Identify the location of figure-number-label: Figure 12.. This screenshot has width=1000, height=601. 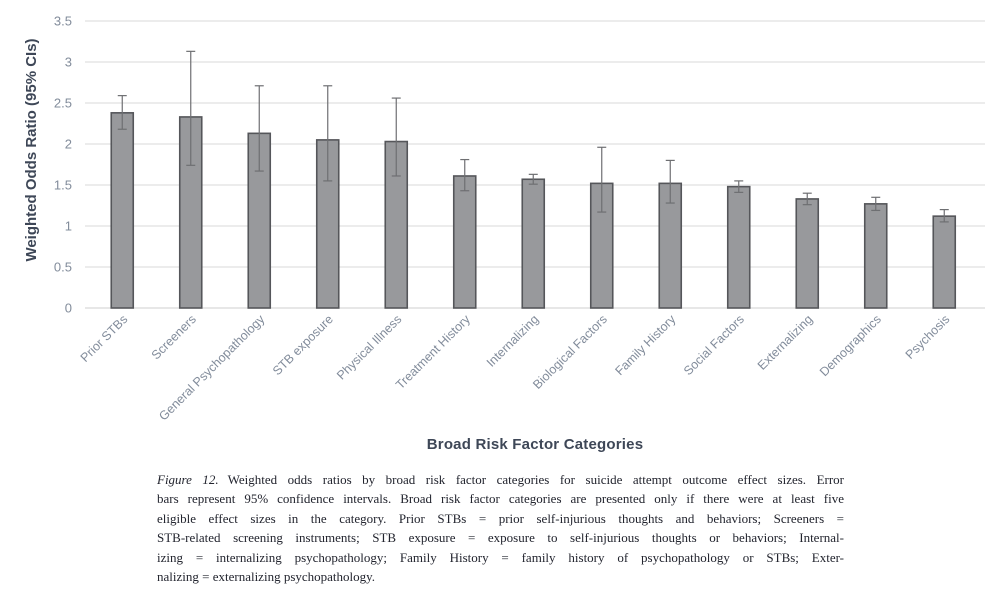
(188, 479).